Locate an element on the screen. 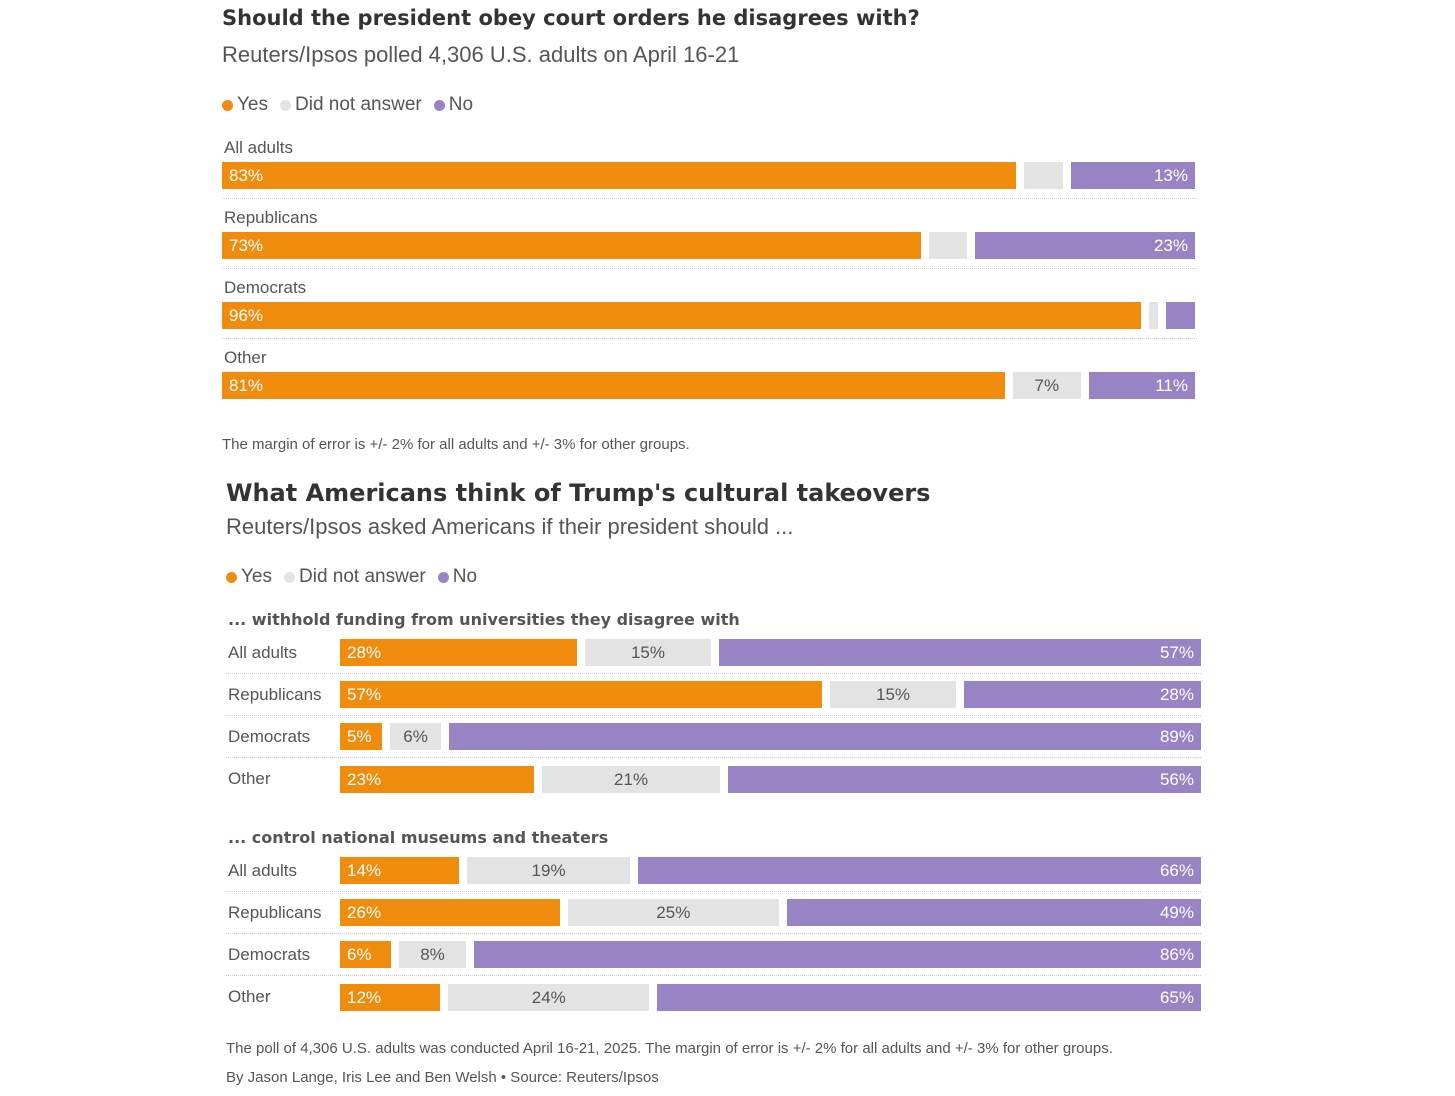  data-label: 56% is located at coordinates (1176, 779).